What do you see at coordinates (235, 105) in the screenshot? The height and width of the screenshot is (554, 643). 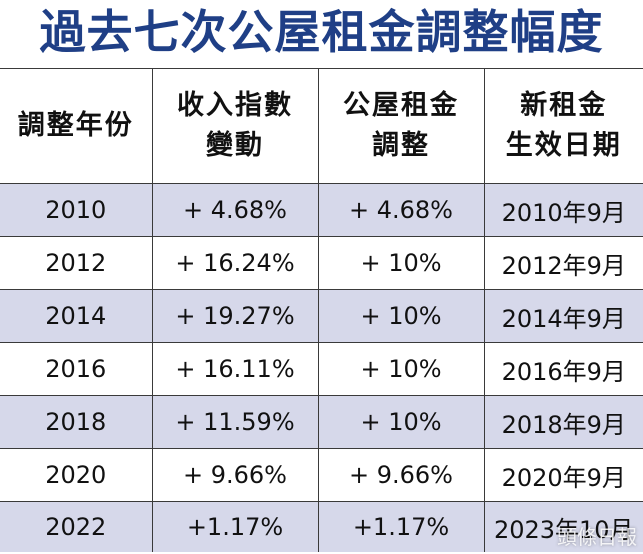 I see `column-header-label: 收入指數` at bounding box center [235, 105].